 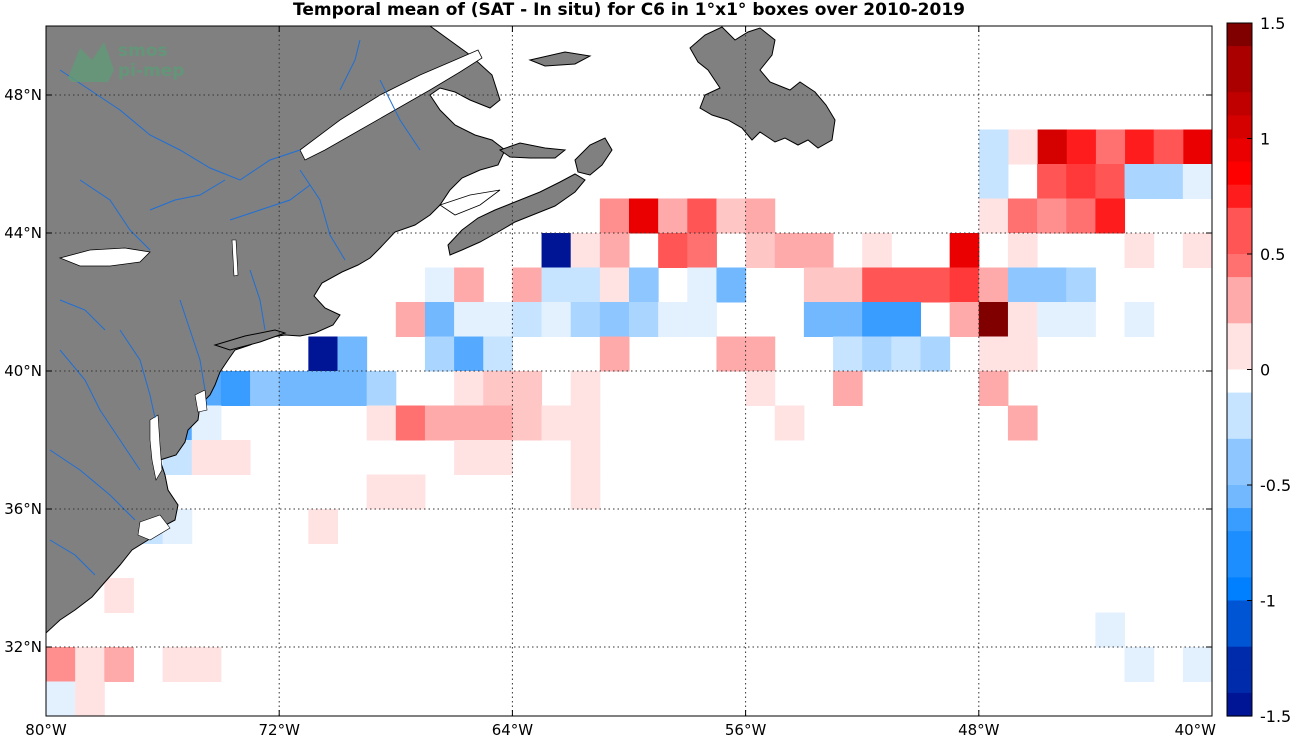 I want to click on st-lawrence-estuary, so click(x=391, y=105).